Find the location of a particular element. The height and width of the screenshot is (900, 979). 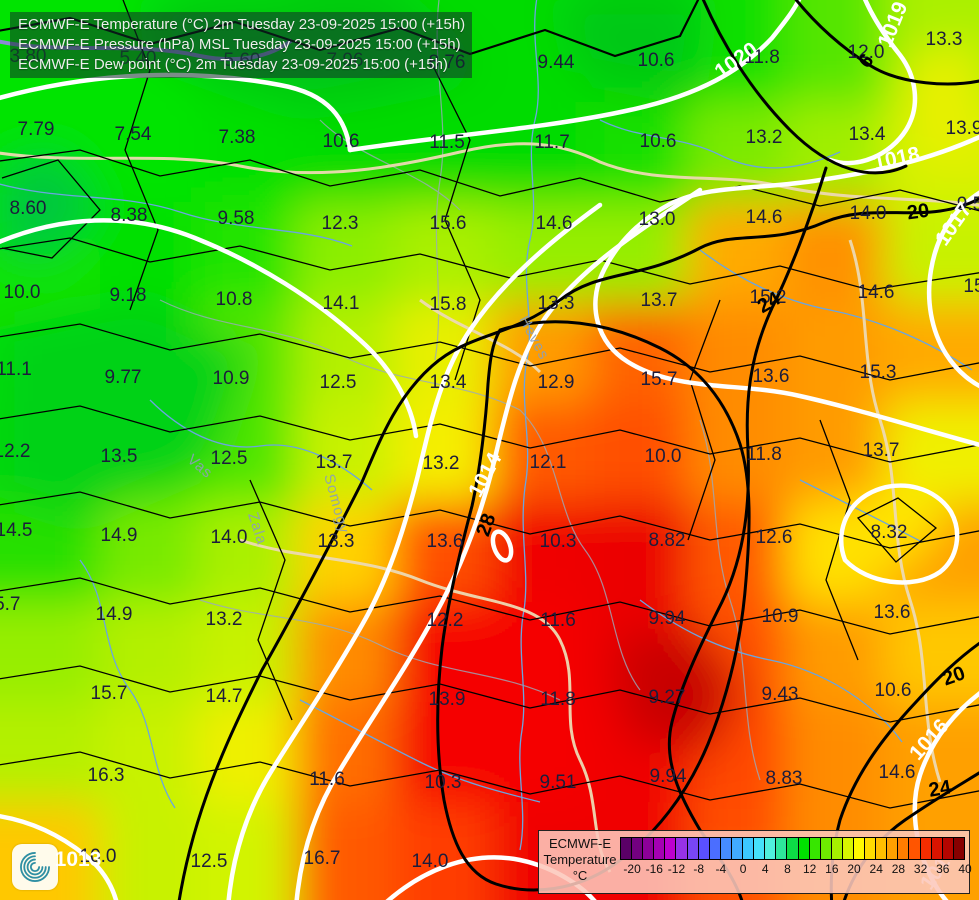

legend-title-variable: Temperature is located at coordinates (580, 859).